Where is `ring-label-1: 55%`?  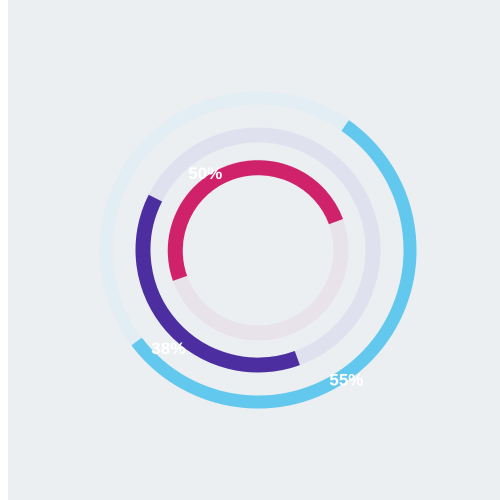
ring-label-1: 55% is located at coordinates (346, 379).